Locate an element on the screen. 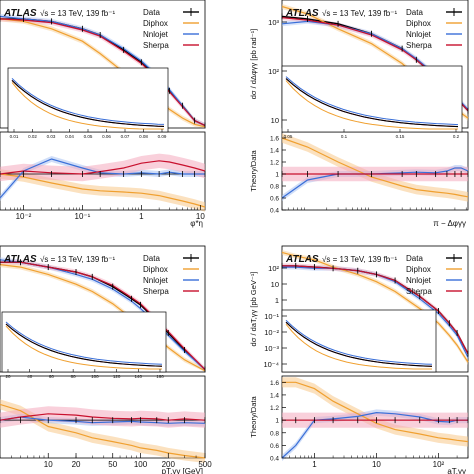  inset-tick-label: 120 is located at coordinates (117, 376).